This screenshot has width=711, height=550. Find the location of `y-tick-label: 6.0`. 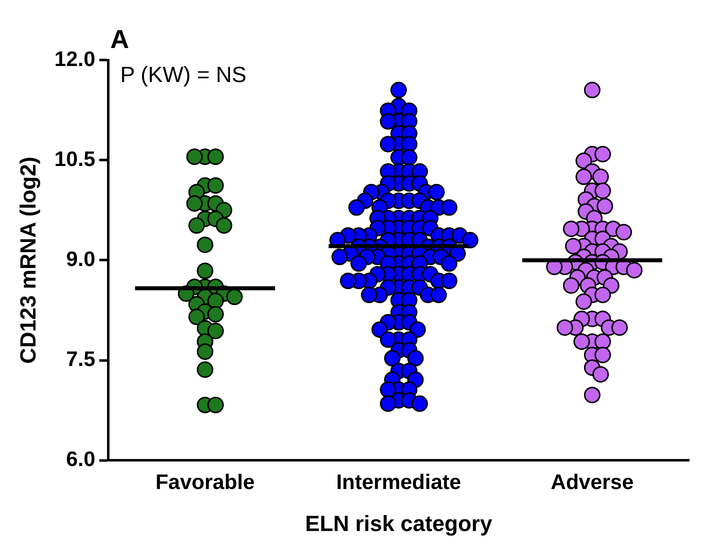

y-tick-label: 6.0 is located at coordinates (81, 460).